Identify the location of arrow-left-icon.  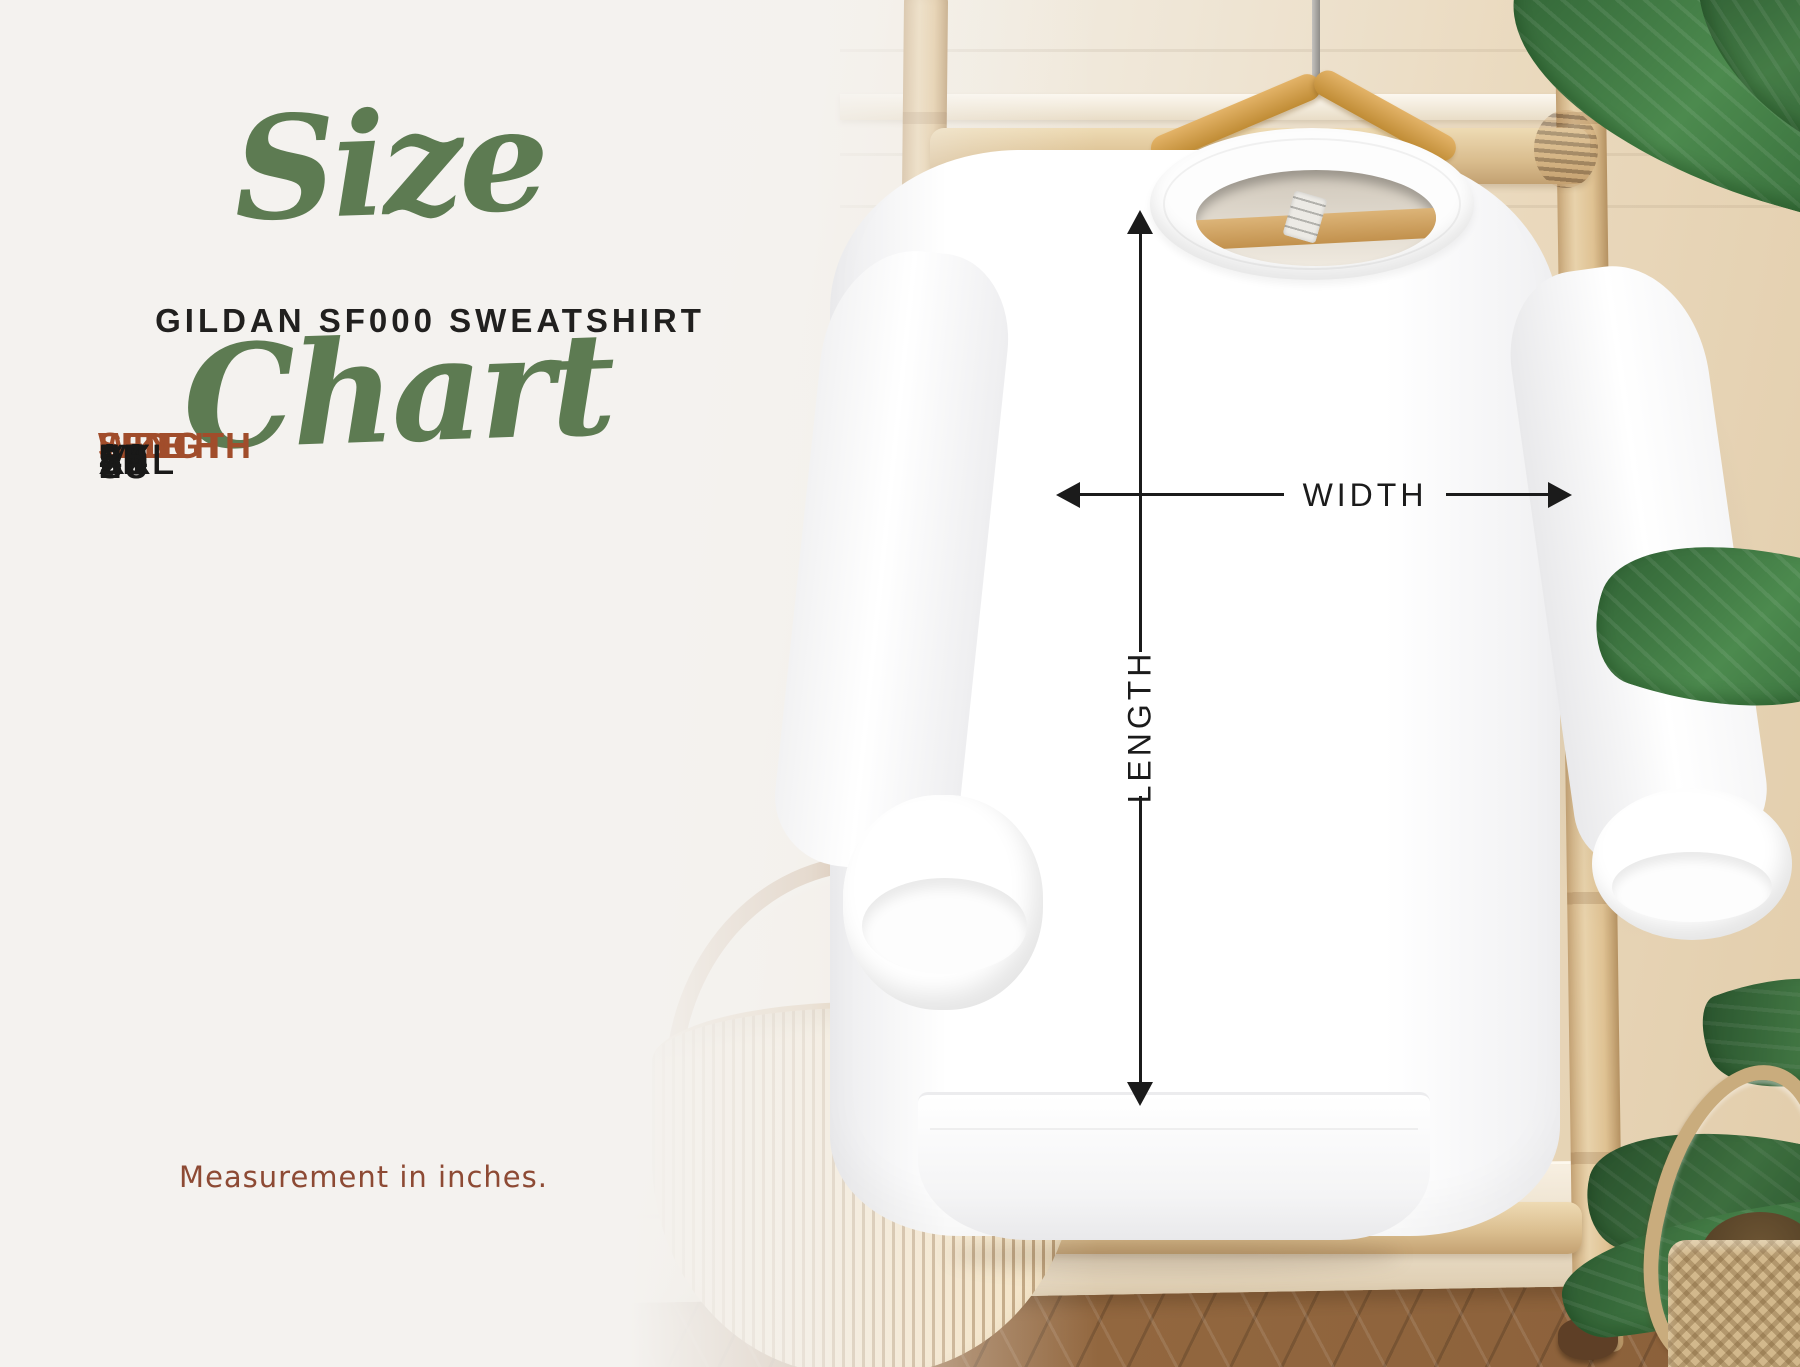
(1068, 495).